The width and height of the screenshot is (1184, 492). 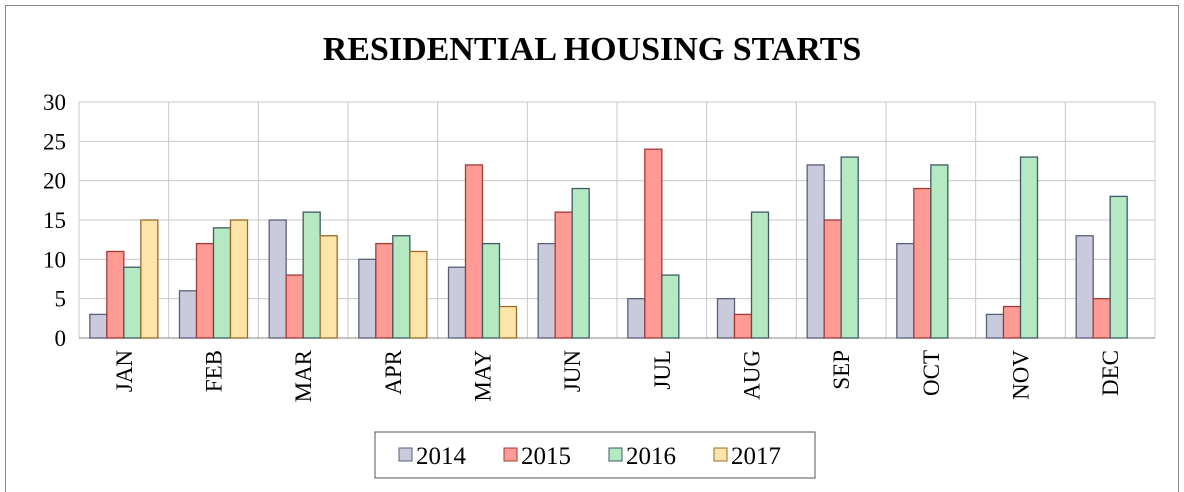 What do you see at coordinates (303, 375) in the screenshot?
I see `x-tick-label: MAR` at bounding box center [303, 375].